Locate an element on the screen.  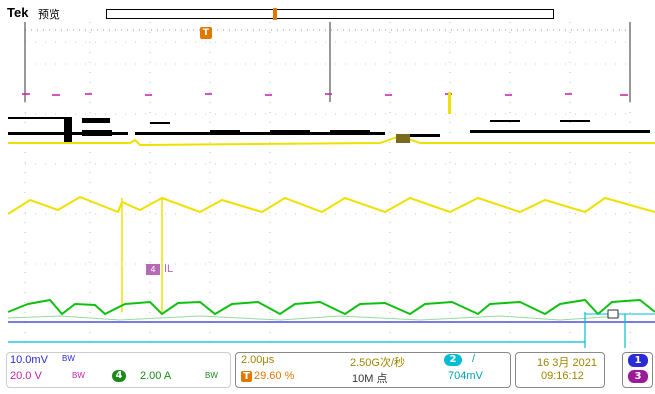
title-bar: Tek 预览 is located at coordinates (327, 12).